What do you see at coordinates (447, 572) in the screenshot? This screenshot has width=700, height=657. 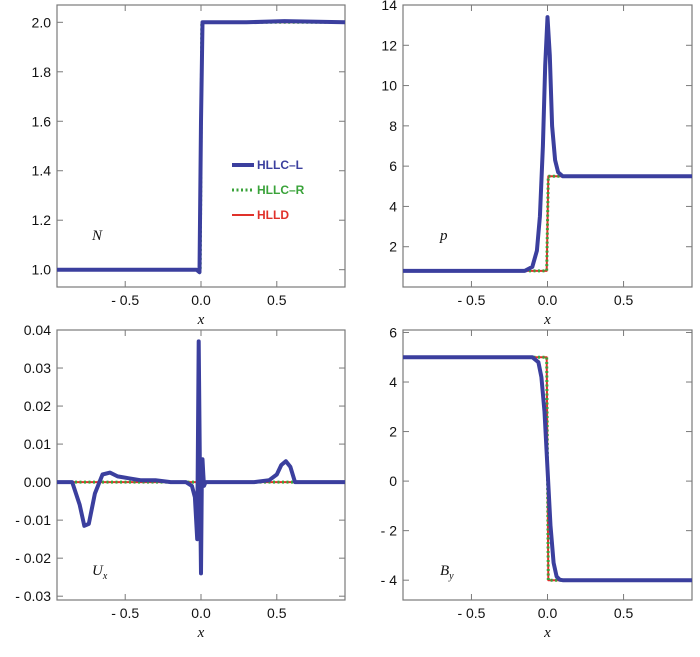 I see `panel-label: By` at bounding box center [447, 572].